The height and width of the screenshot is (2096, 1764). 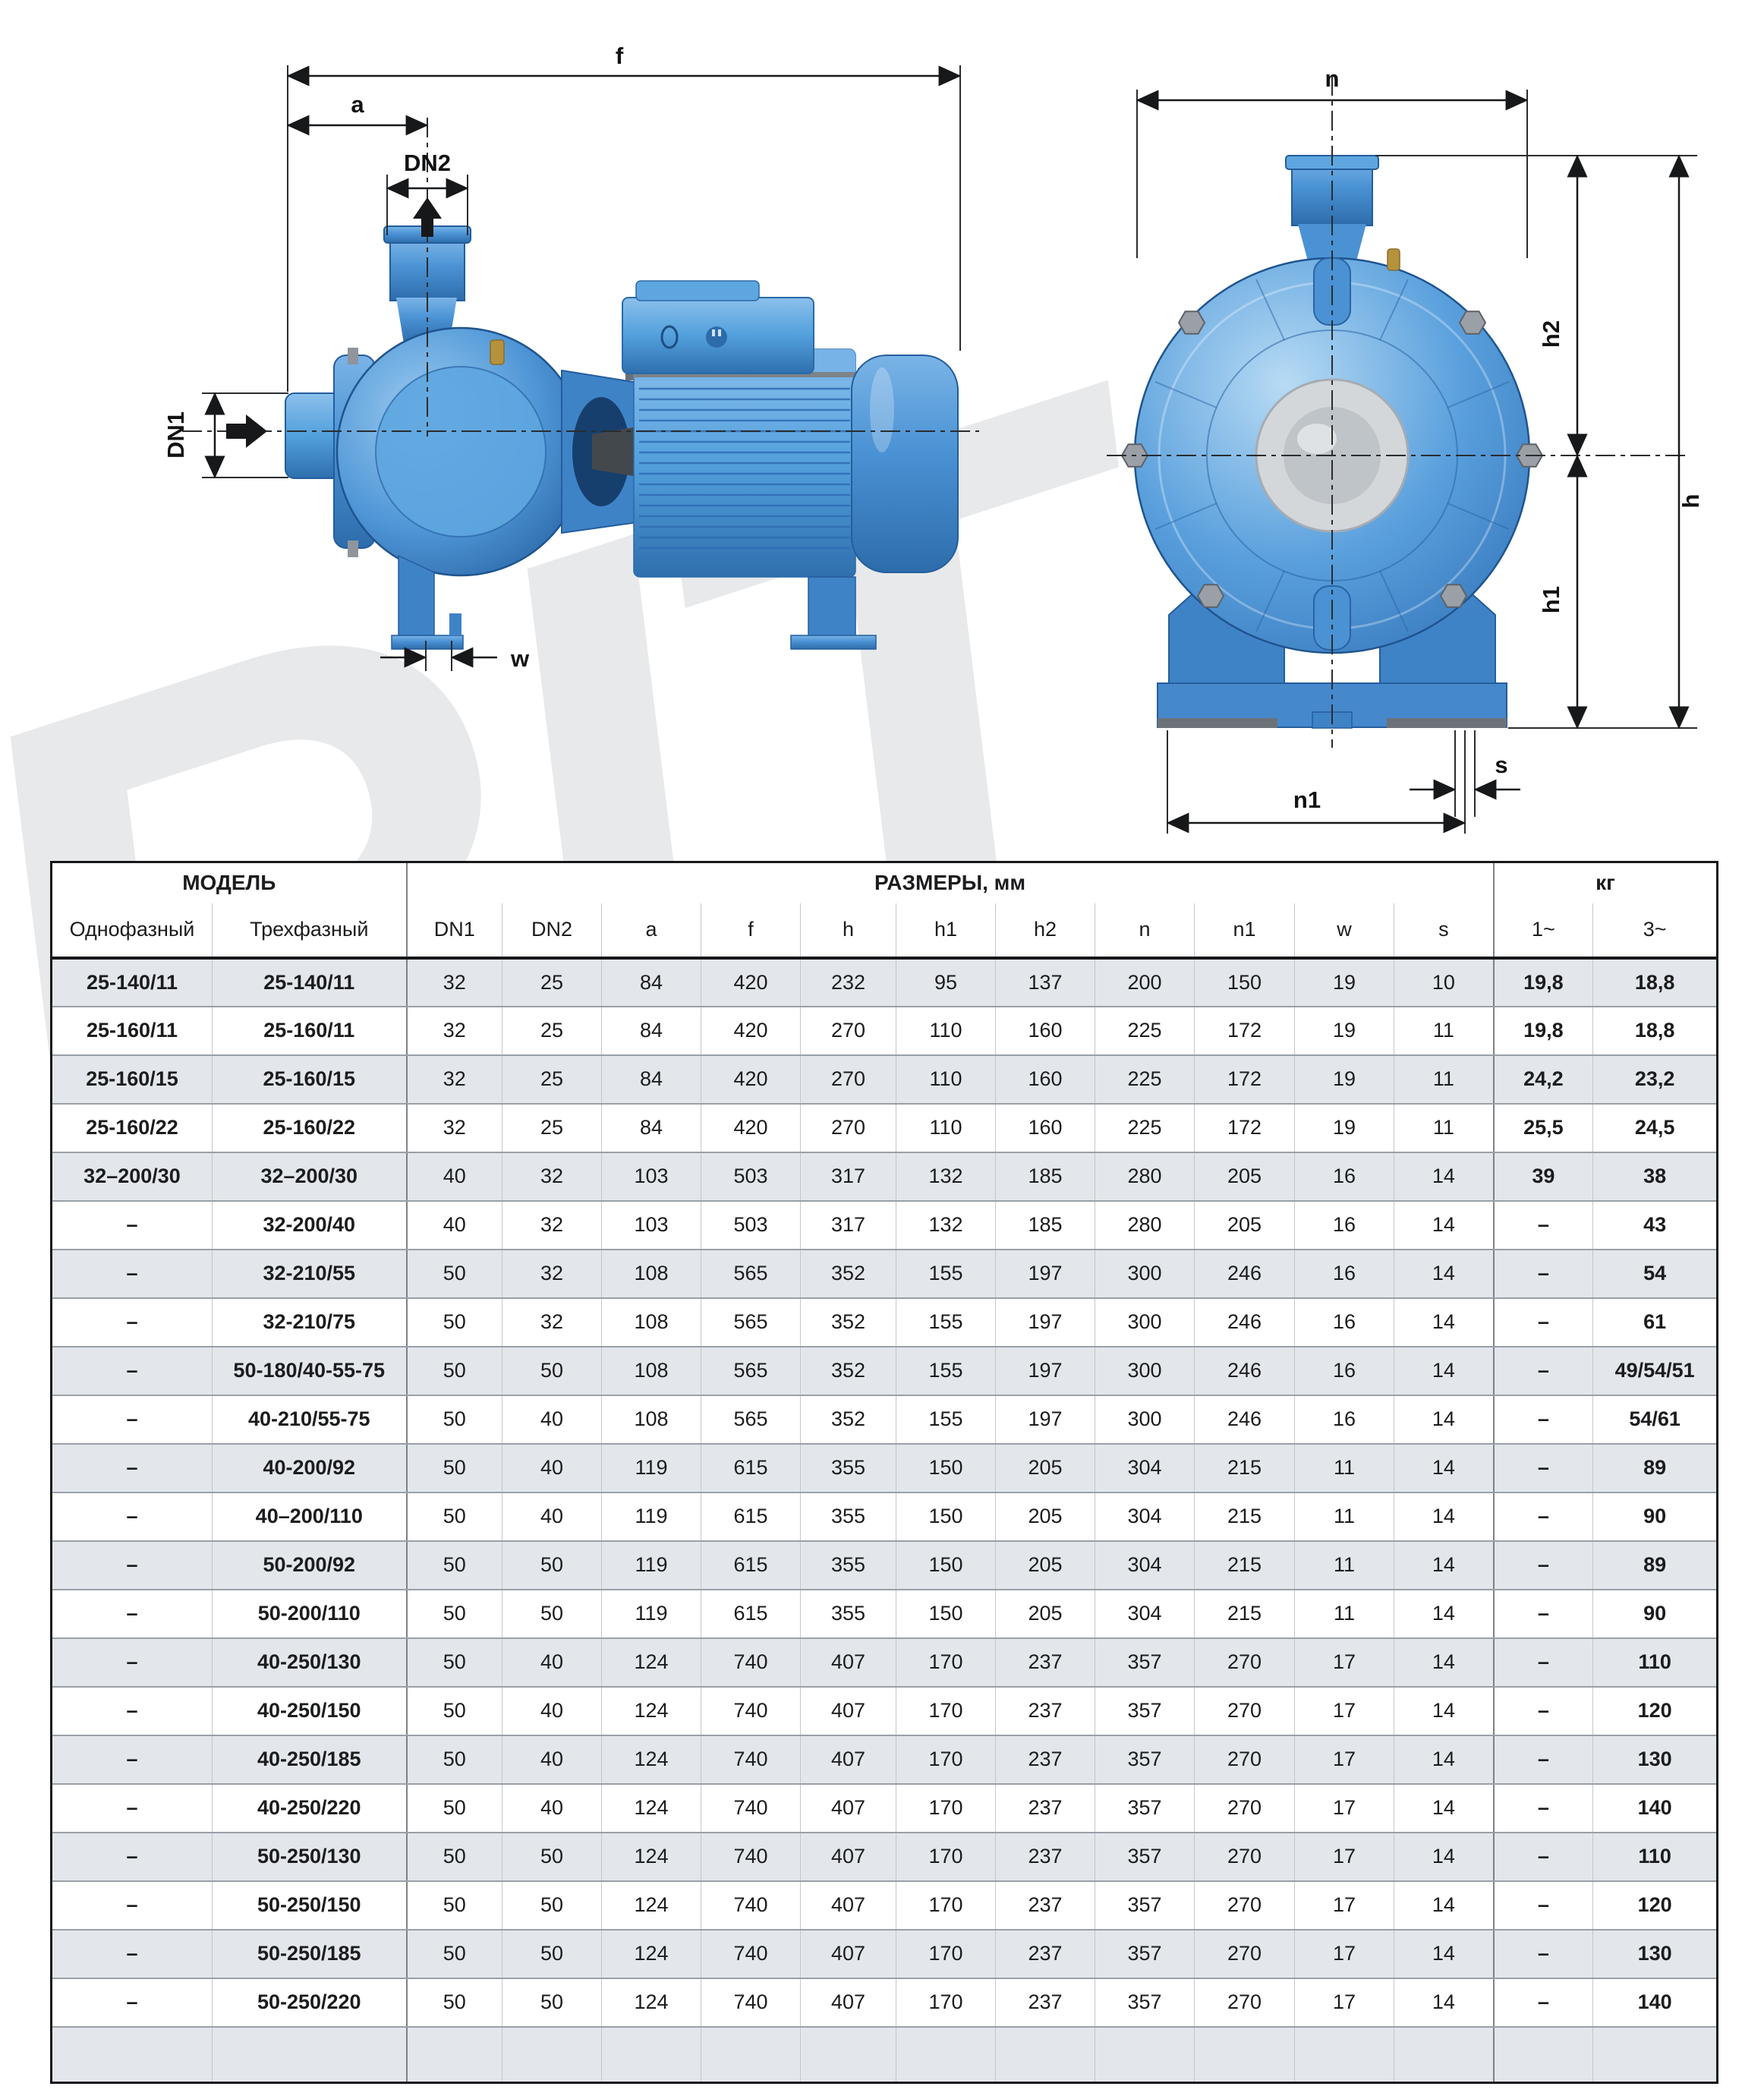 What do you see at coordinates (1655, 932) in the screenshot?
I see `column-header-weight-3ph: 3~` at bounding box center [1655, 932].